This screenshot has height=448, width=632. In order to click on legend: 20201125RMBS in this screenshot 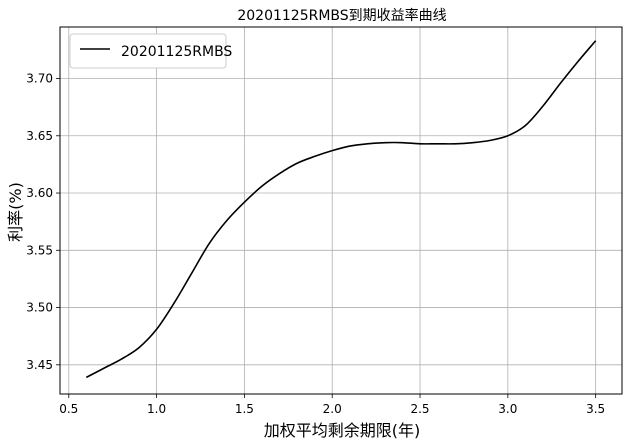, I will do `click(150, 51)`.